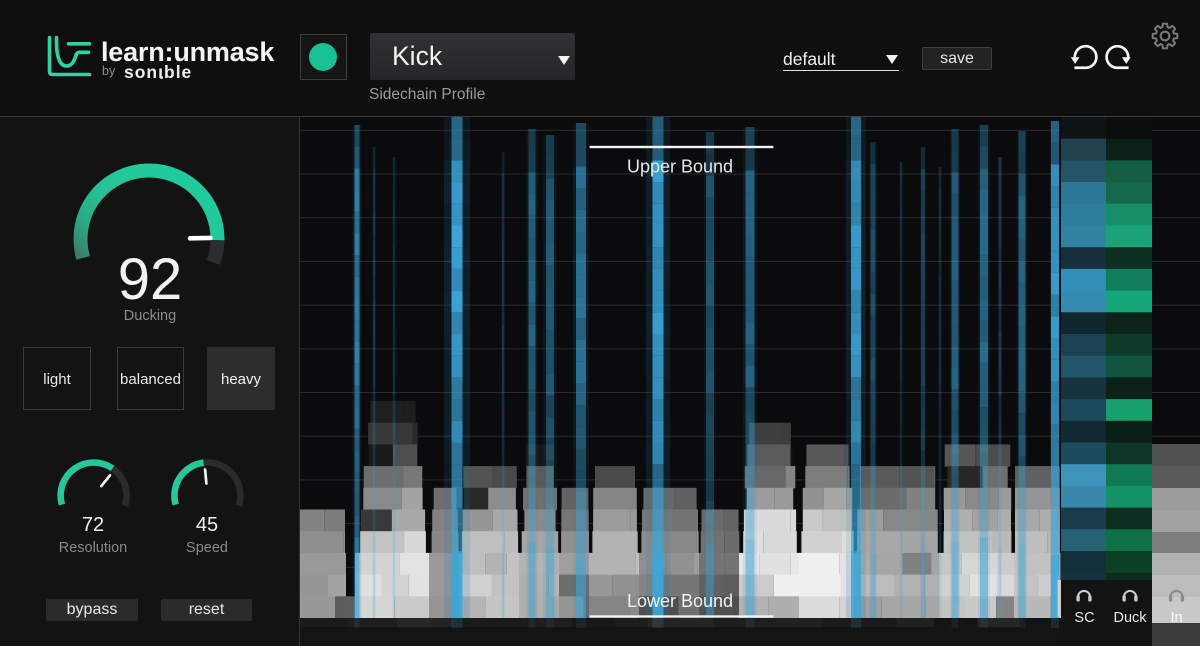  I want to click on svg-text: Duck, so click(1130, 618).